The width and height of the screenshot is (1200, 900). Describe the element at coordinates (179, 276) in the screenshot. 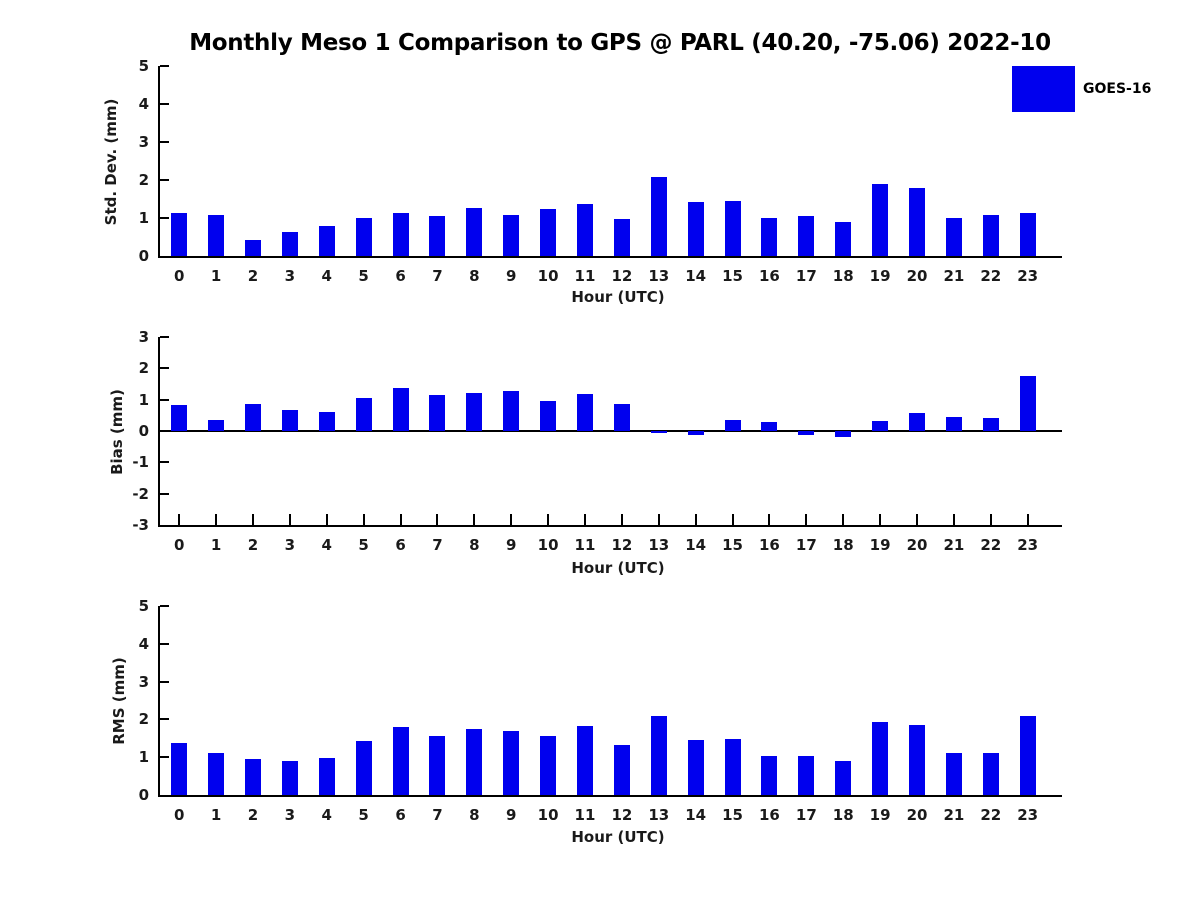

I see `x-tick-label: 0` at that location.